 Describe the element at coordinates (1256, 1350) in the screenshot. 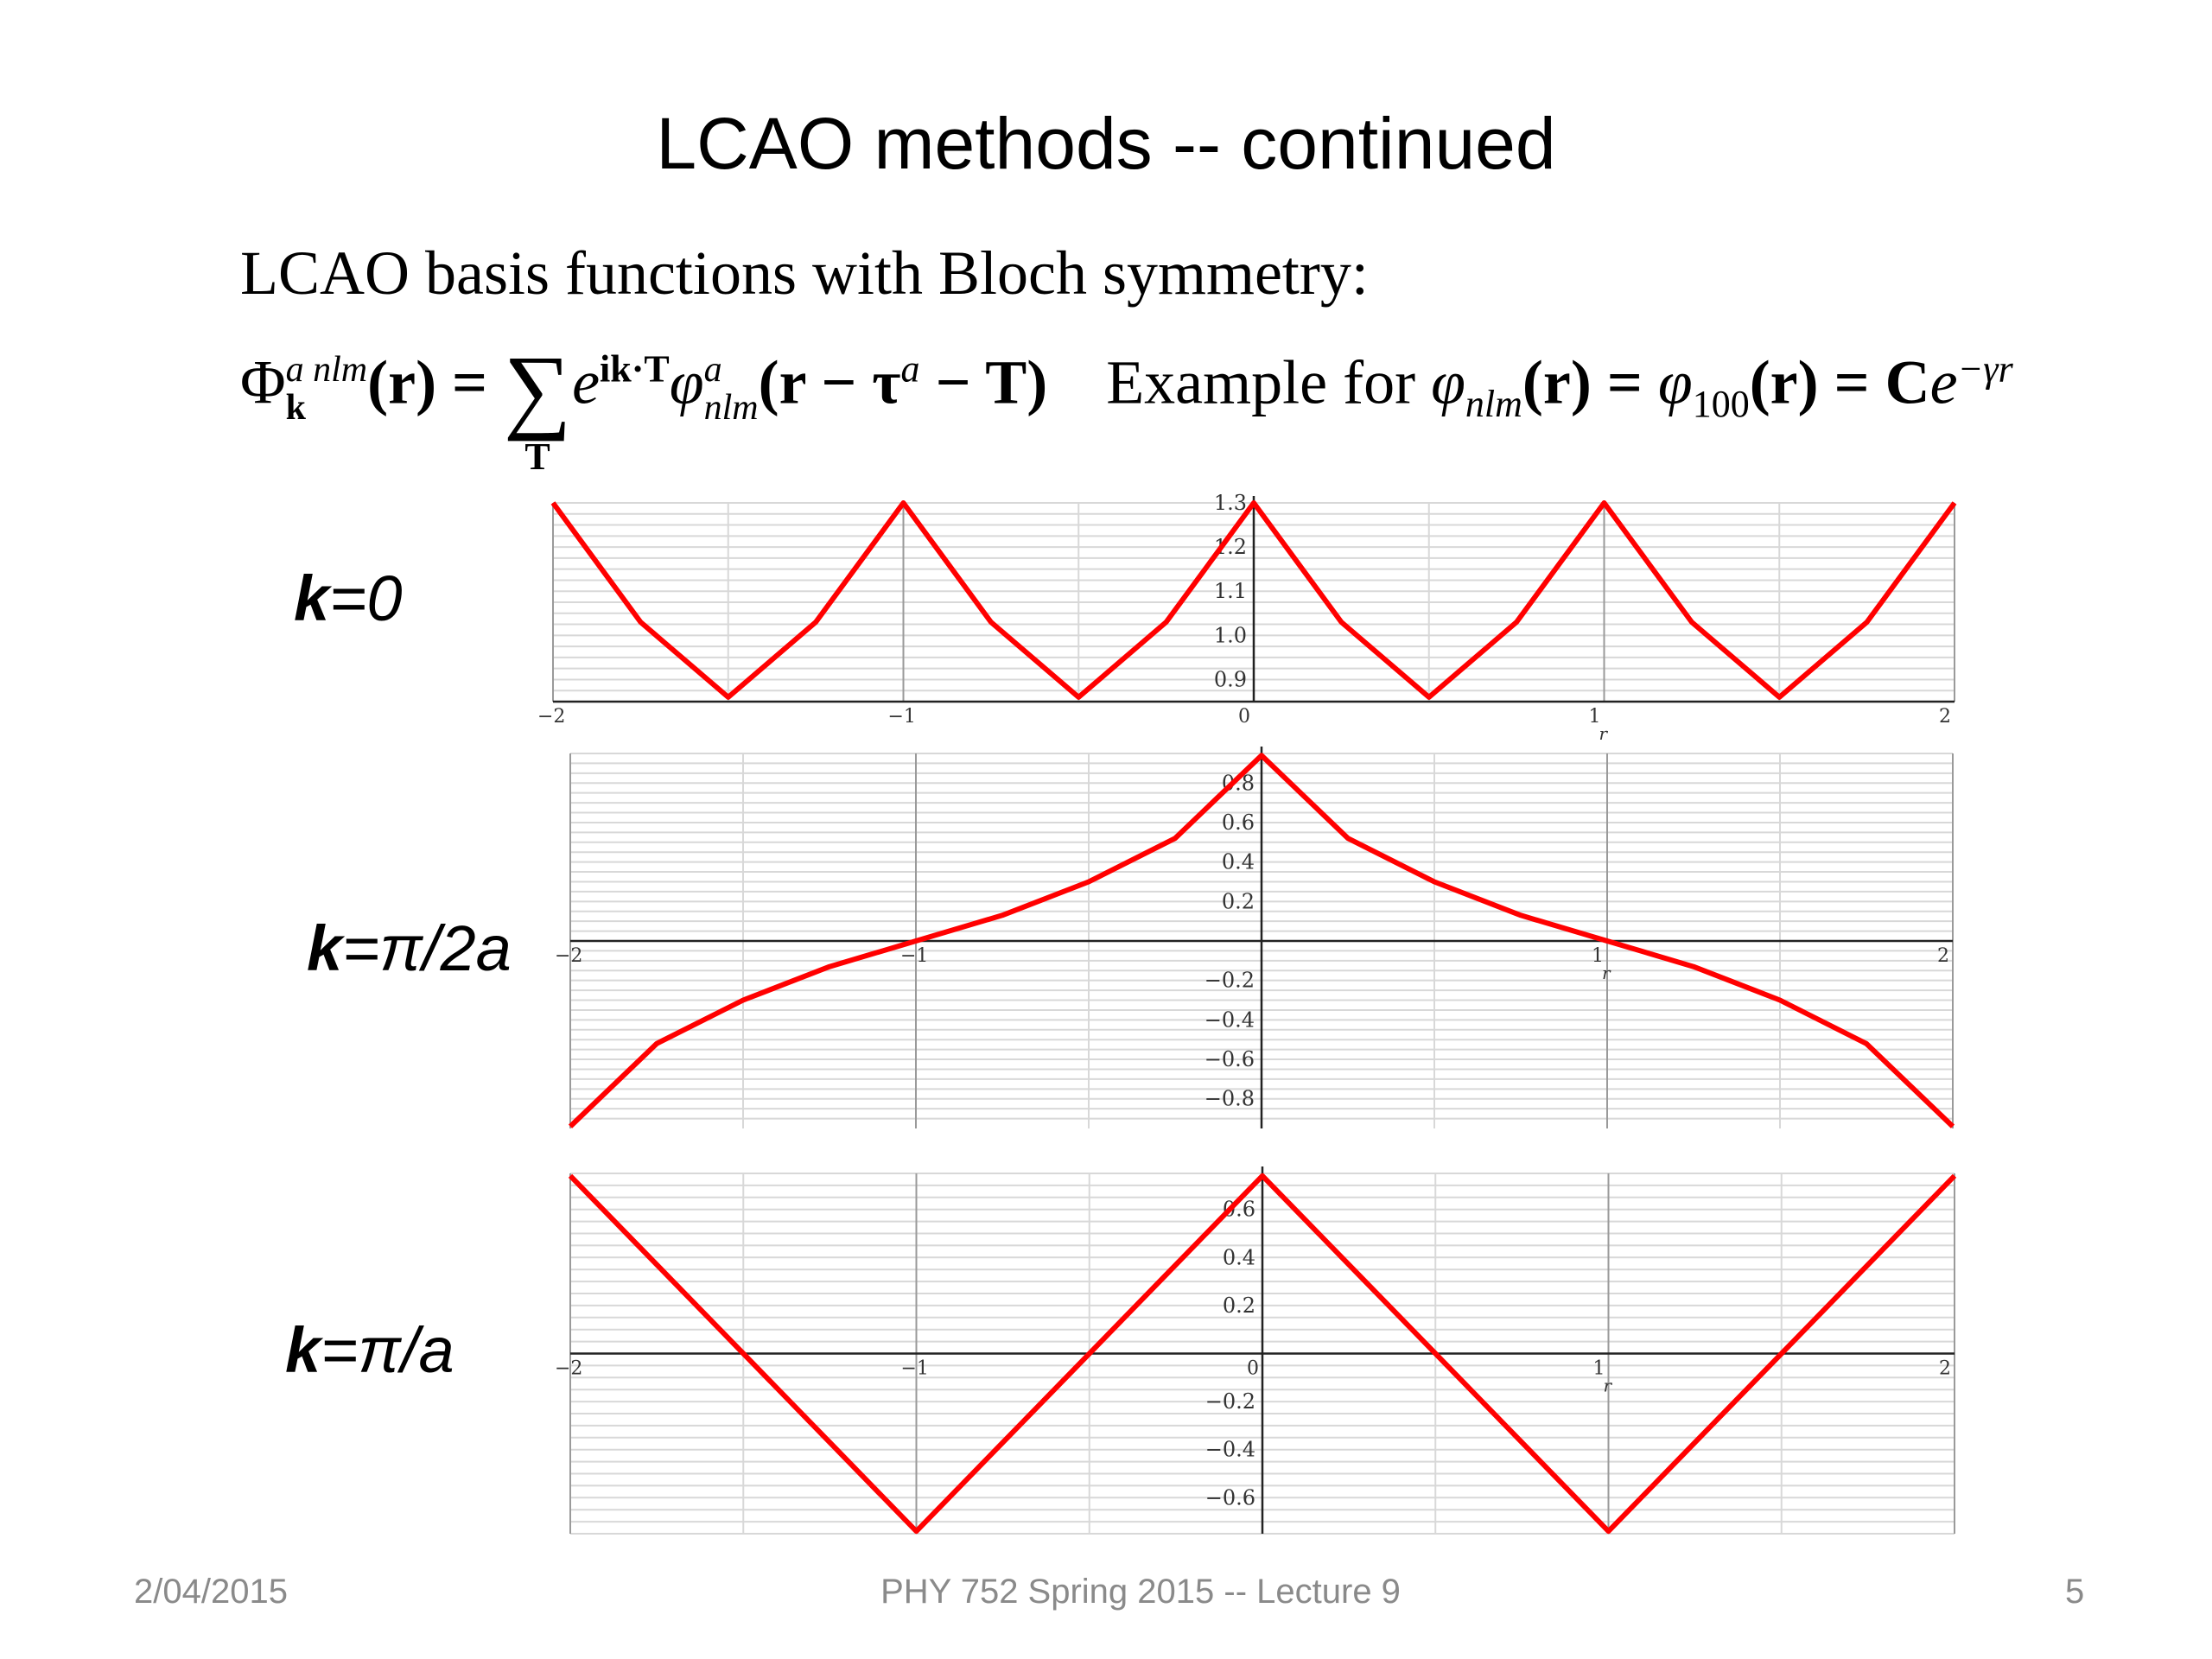

I see `chart-kpia: −2 −1 0 1 2−0.6−0.4−0.20.20.40.6r` at that location.